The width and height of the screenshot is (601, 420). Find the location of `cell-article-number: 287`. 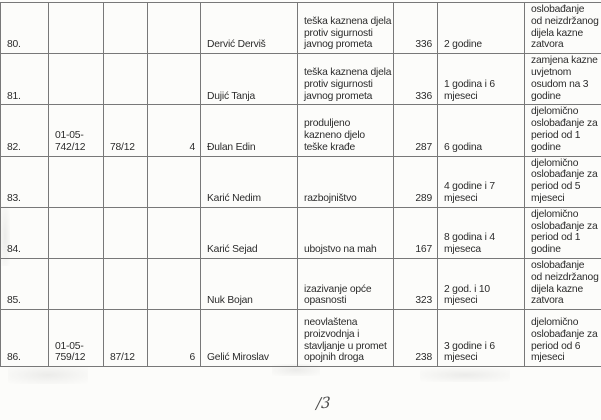

cell-article-number: 287 is located at coordinates (415, 130).